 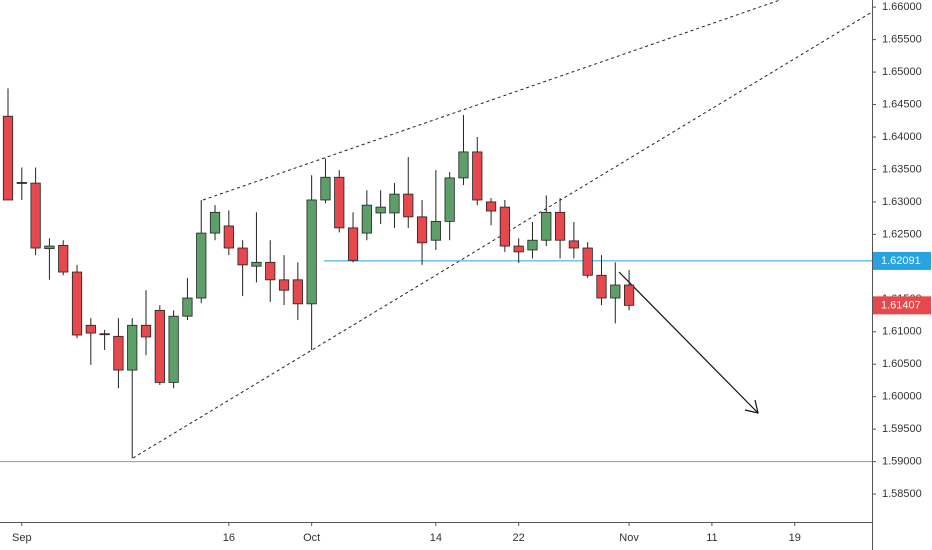 What do you see at coordinates (902, 40) in the screenshot?
I see `y-tick-label: 1.65500` at bounding box center [902, 40].